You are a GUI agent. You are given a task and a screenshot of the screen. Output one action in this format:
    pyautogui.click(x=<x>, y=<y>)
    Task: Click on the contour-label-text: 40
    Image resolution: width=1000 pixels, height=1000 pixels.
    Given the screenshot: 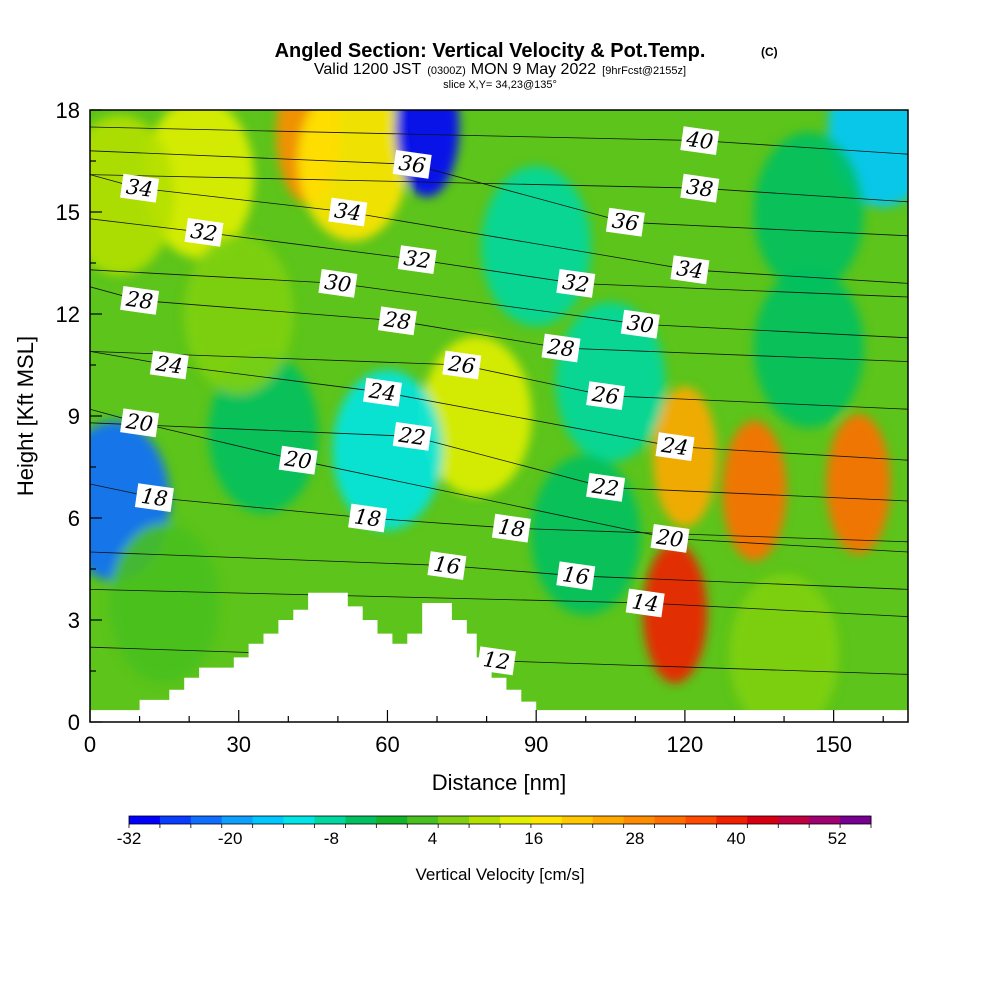 What is the action you would take?
    pyautogui.click(x=699, y=141)
    